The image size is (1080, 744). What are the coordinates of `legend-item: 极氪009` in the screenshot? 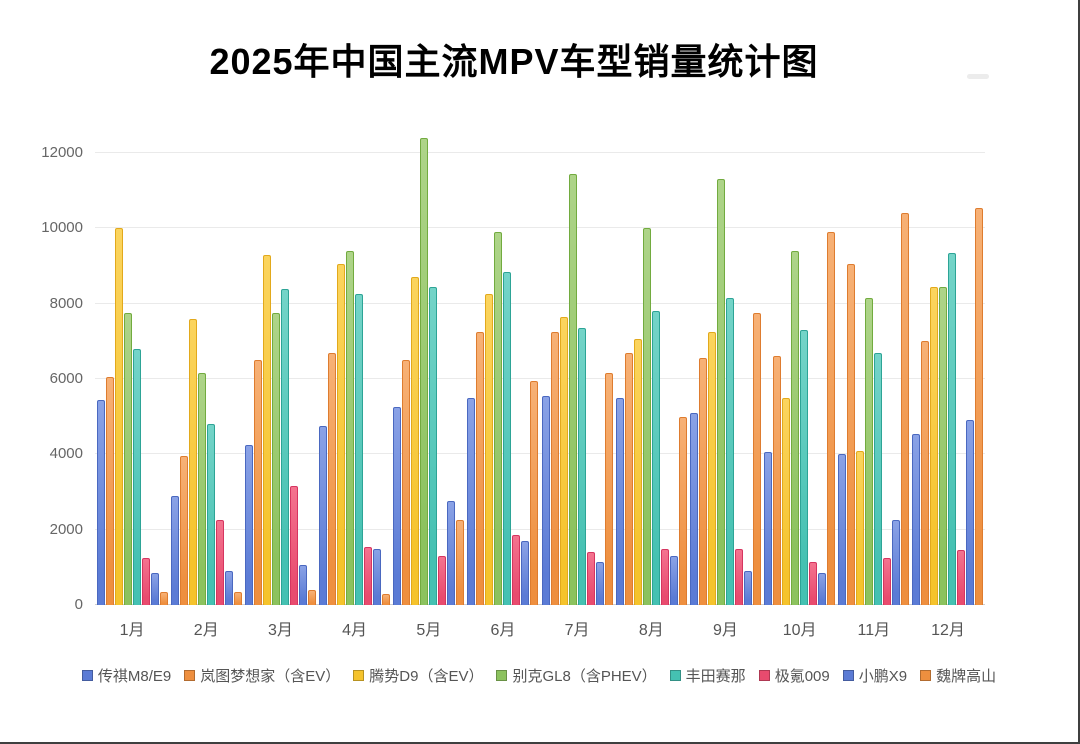 It's located at (794, 675).